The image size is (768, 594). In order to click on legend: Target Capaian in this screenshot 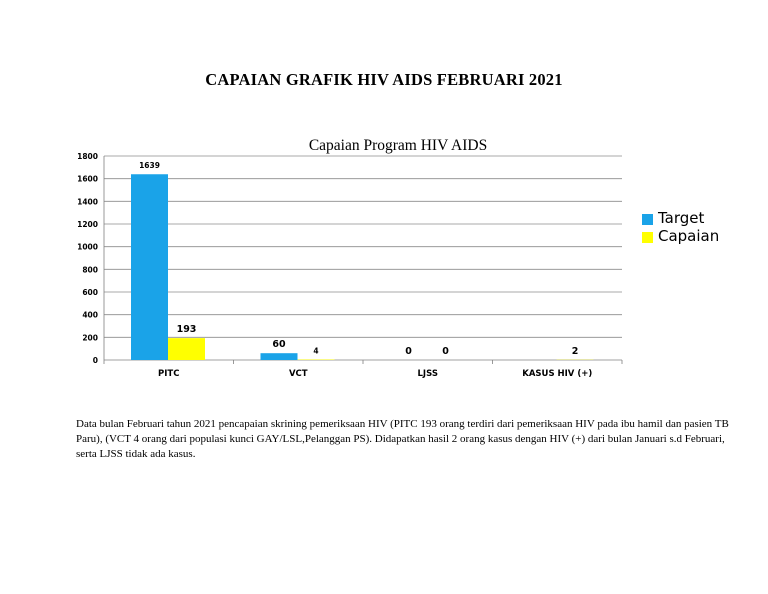, I will do `click(687, 228)`.